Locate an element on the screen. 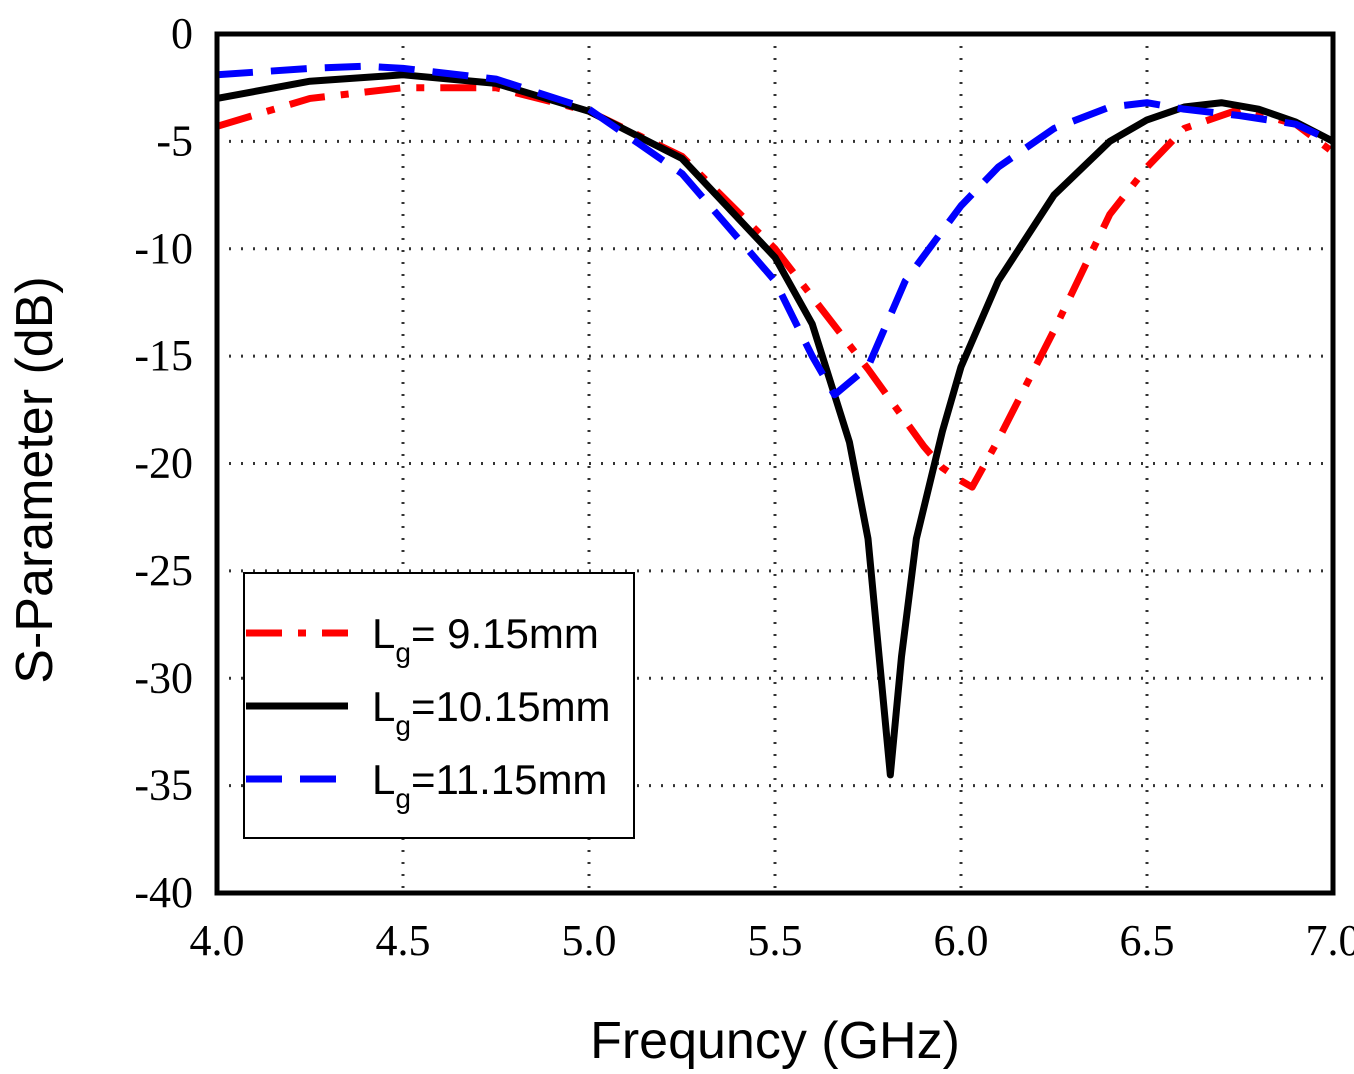  x-tick-label: 6.0 is located at coordinates (961, 940).